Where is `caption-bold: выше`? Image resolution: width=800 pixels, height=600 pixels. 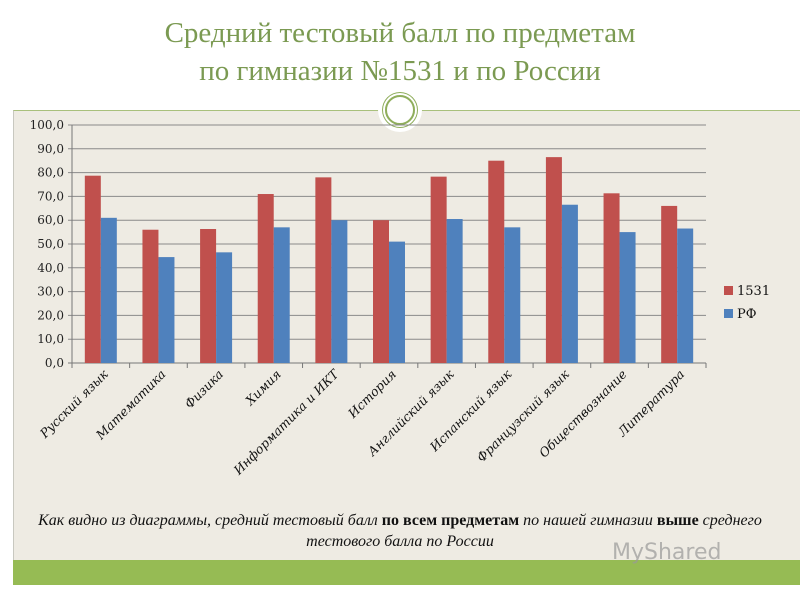
caption-bold: выше is located at coordinates (677, 520).